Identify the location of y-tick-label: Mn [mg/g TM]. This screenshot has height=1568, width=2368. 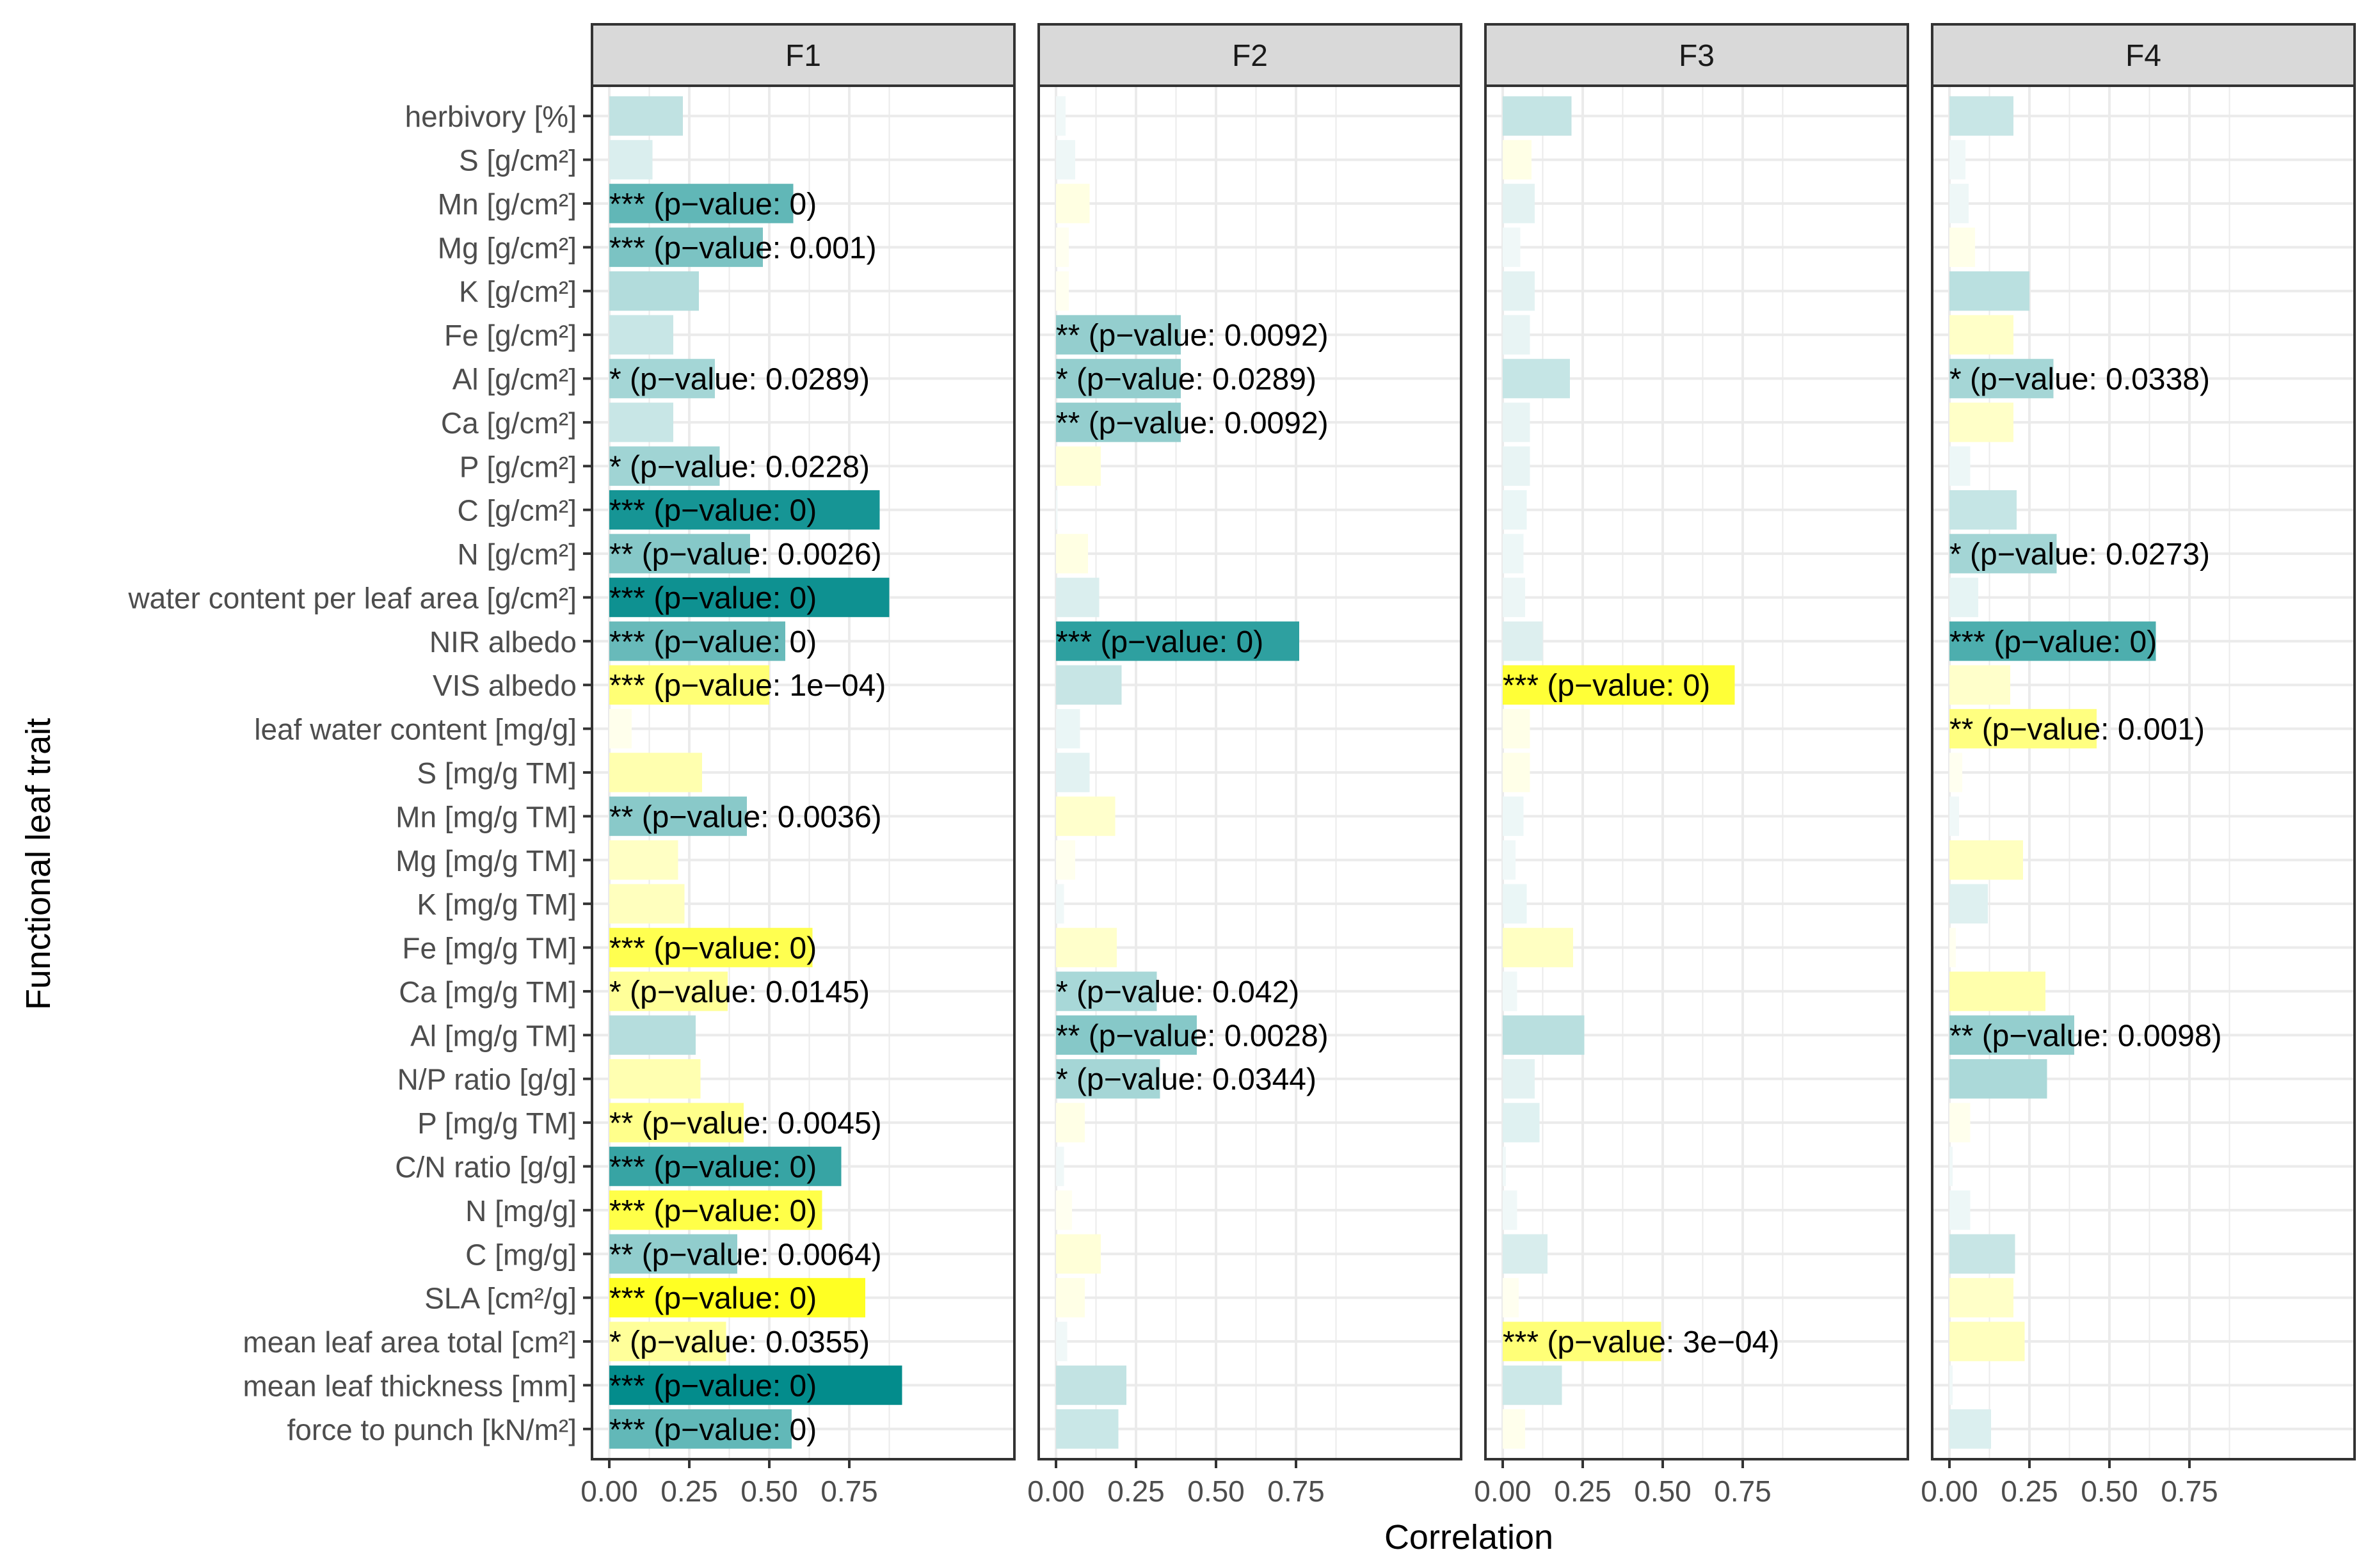
(486, 816).